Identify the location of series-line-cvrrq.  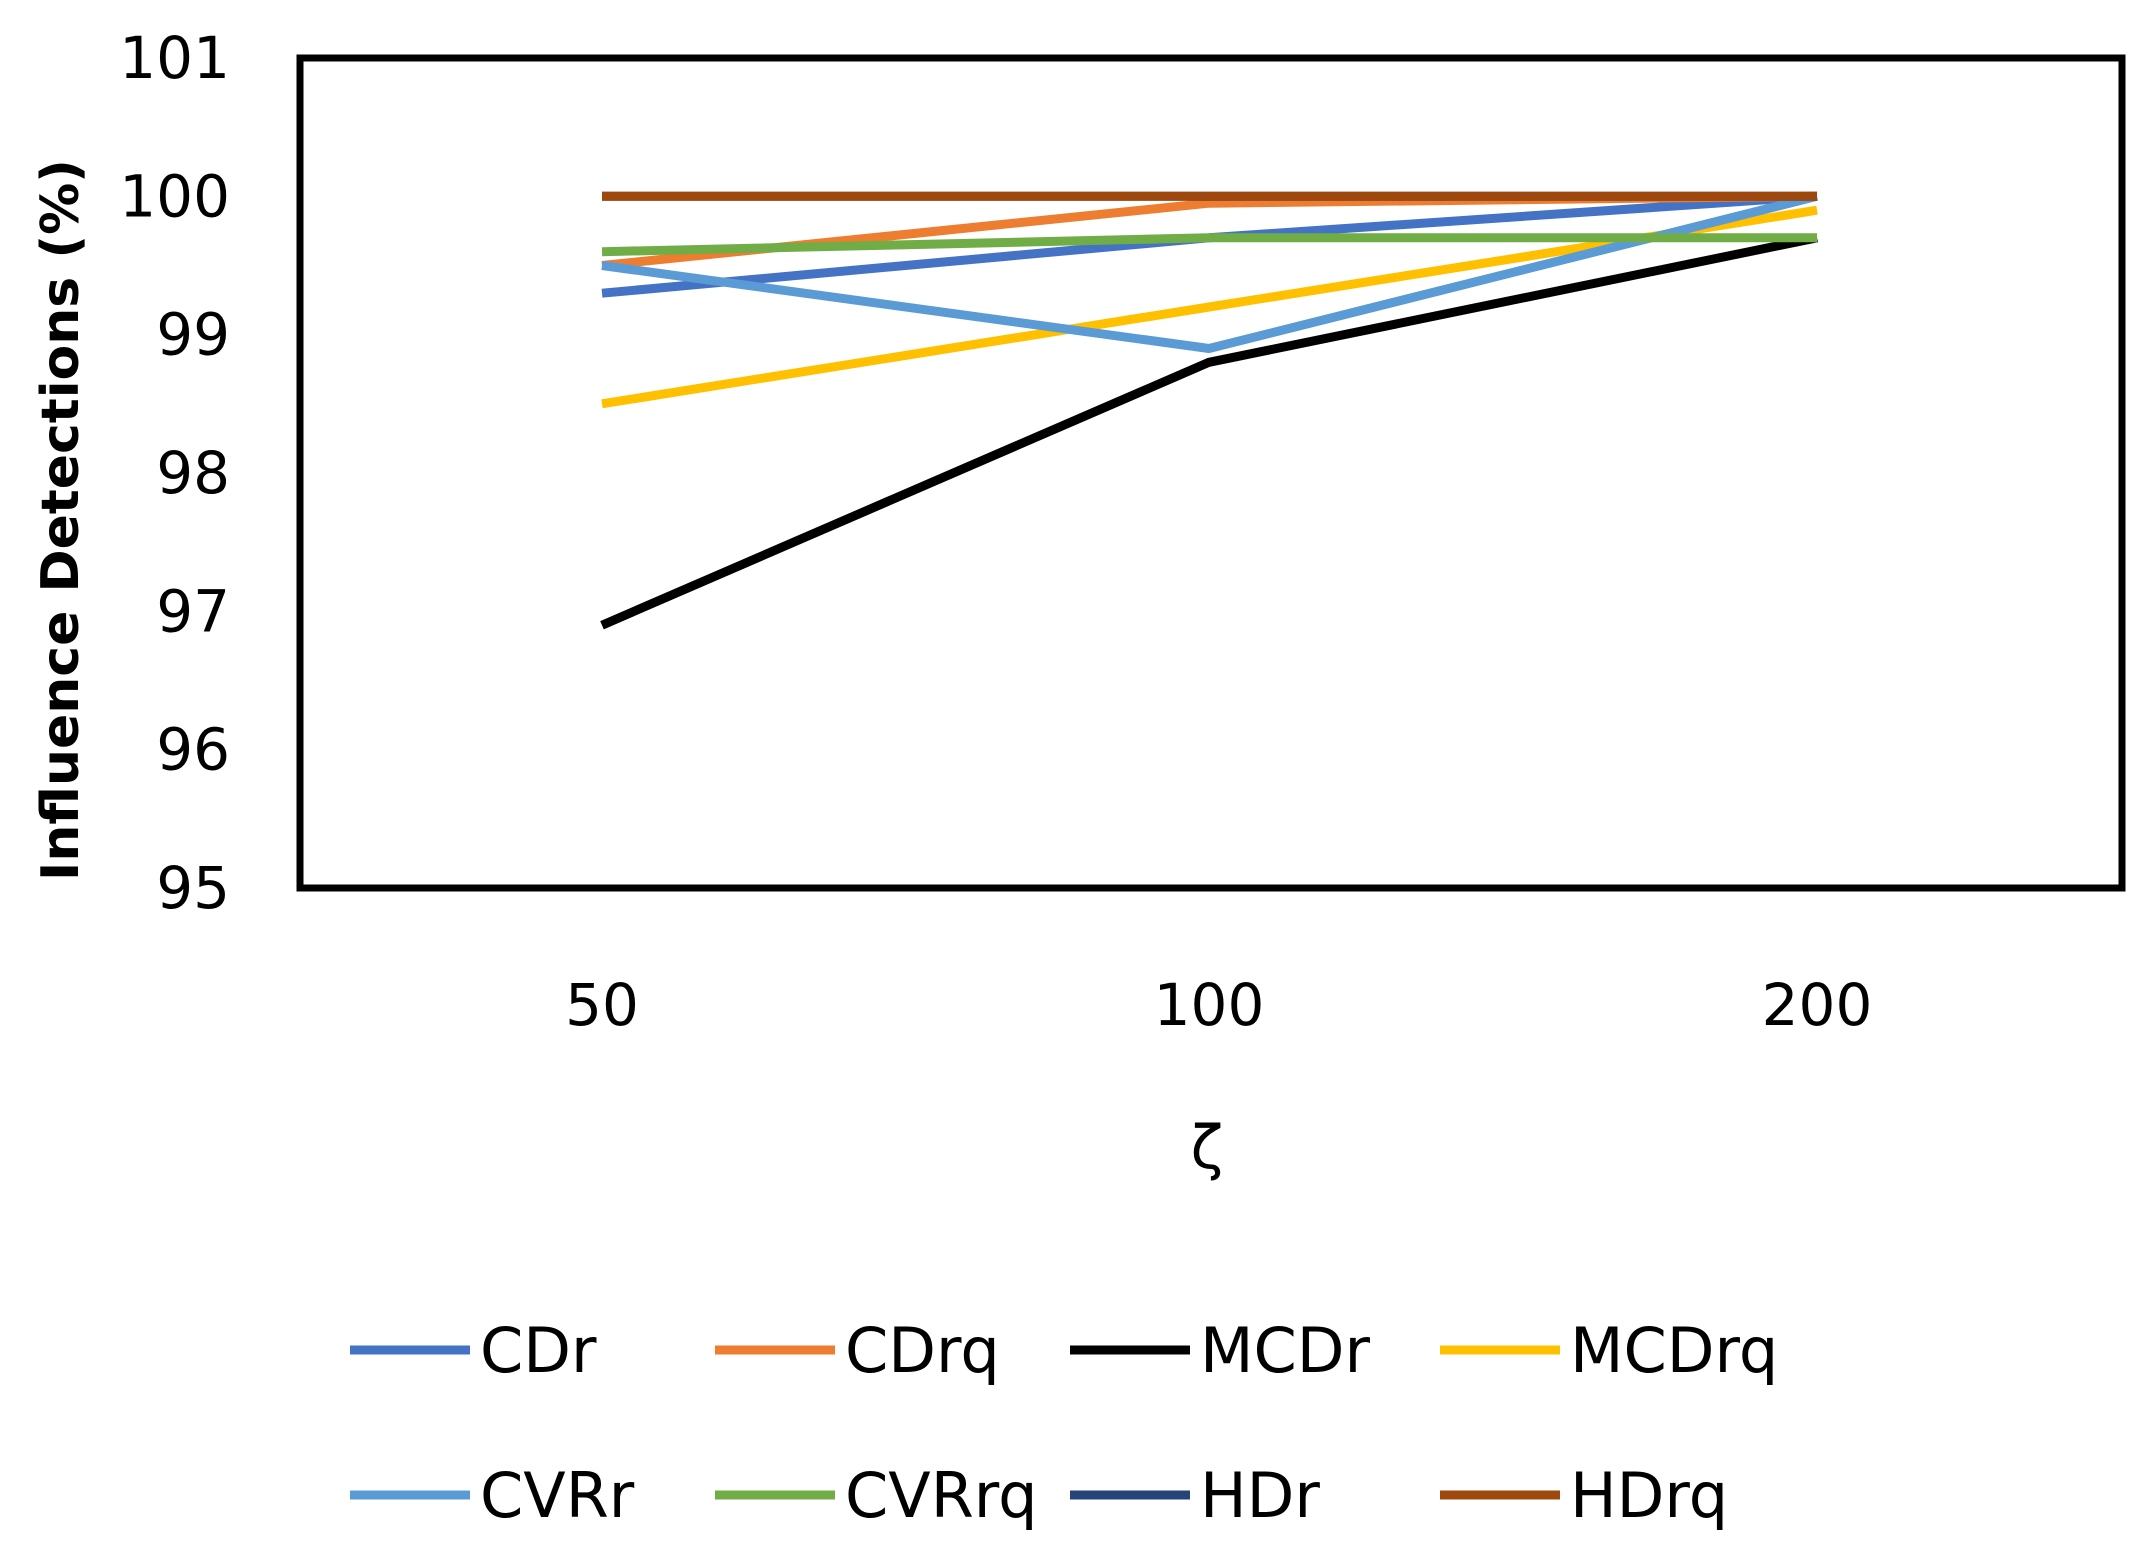
(1209, 245).